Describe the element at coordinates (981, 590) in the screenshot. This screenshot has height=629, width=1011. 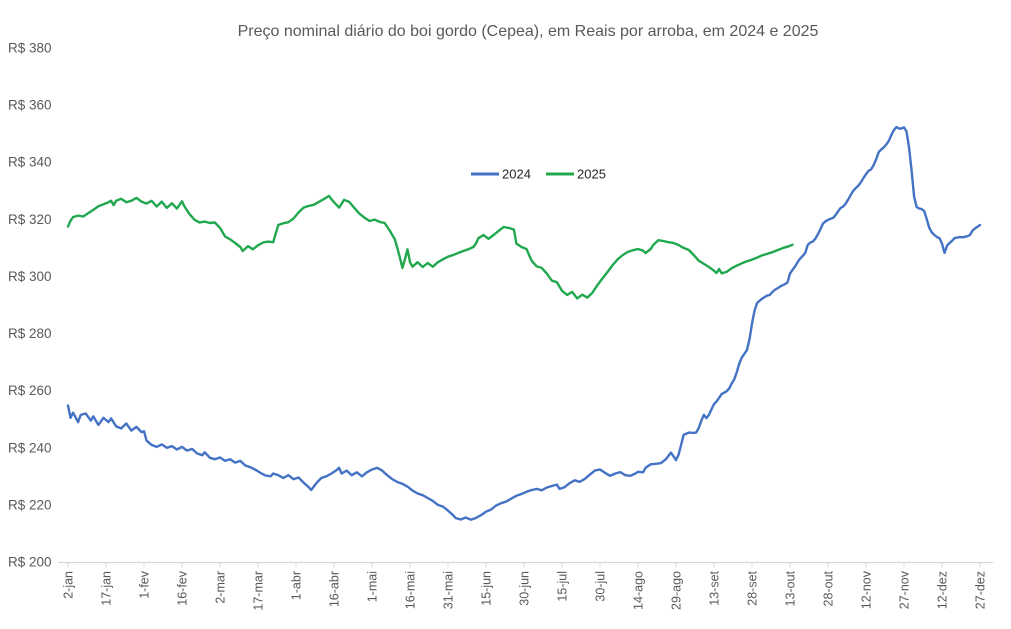
I see `x-tick-label: 27-dez` at that location.